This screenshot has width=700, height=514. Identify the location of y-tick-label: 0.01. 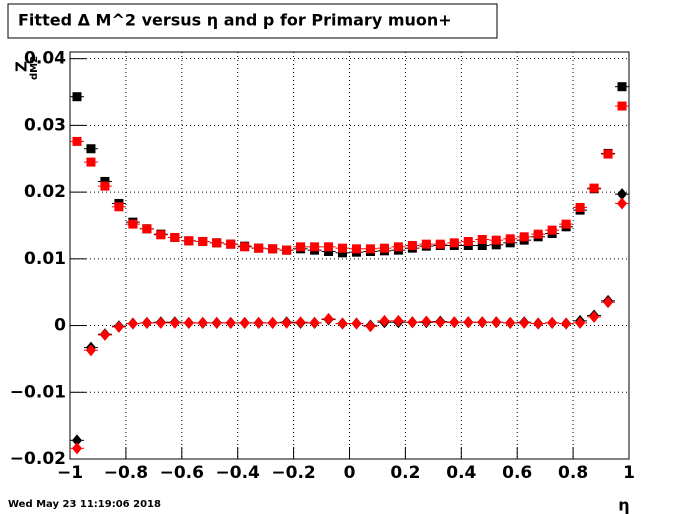
(45, 259).